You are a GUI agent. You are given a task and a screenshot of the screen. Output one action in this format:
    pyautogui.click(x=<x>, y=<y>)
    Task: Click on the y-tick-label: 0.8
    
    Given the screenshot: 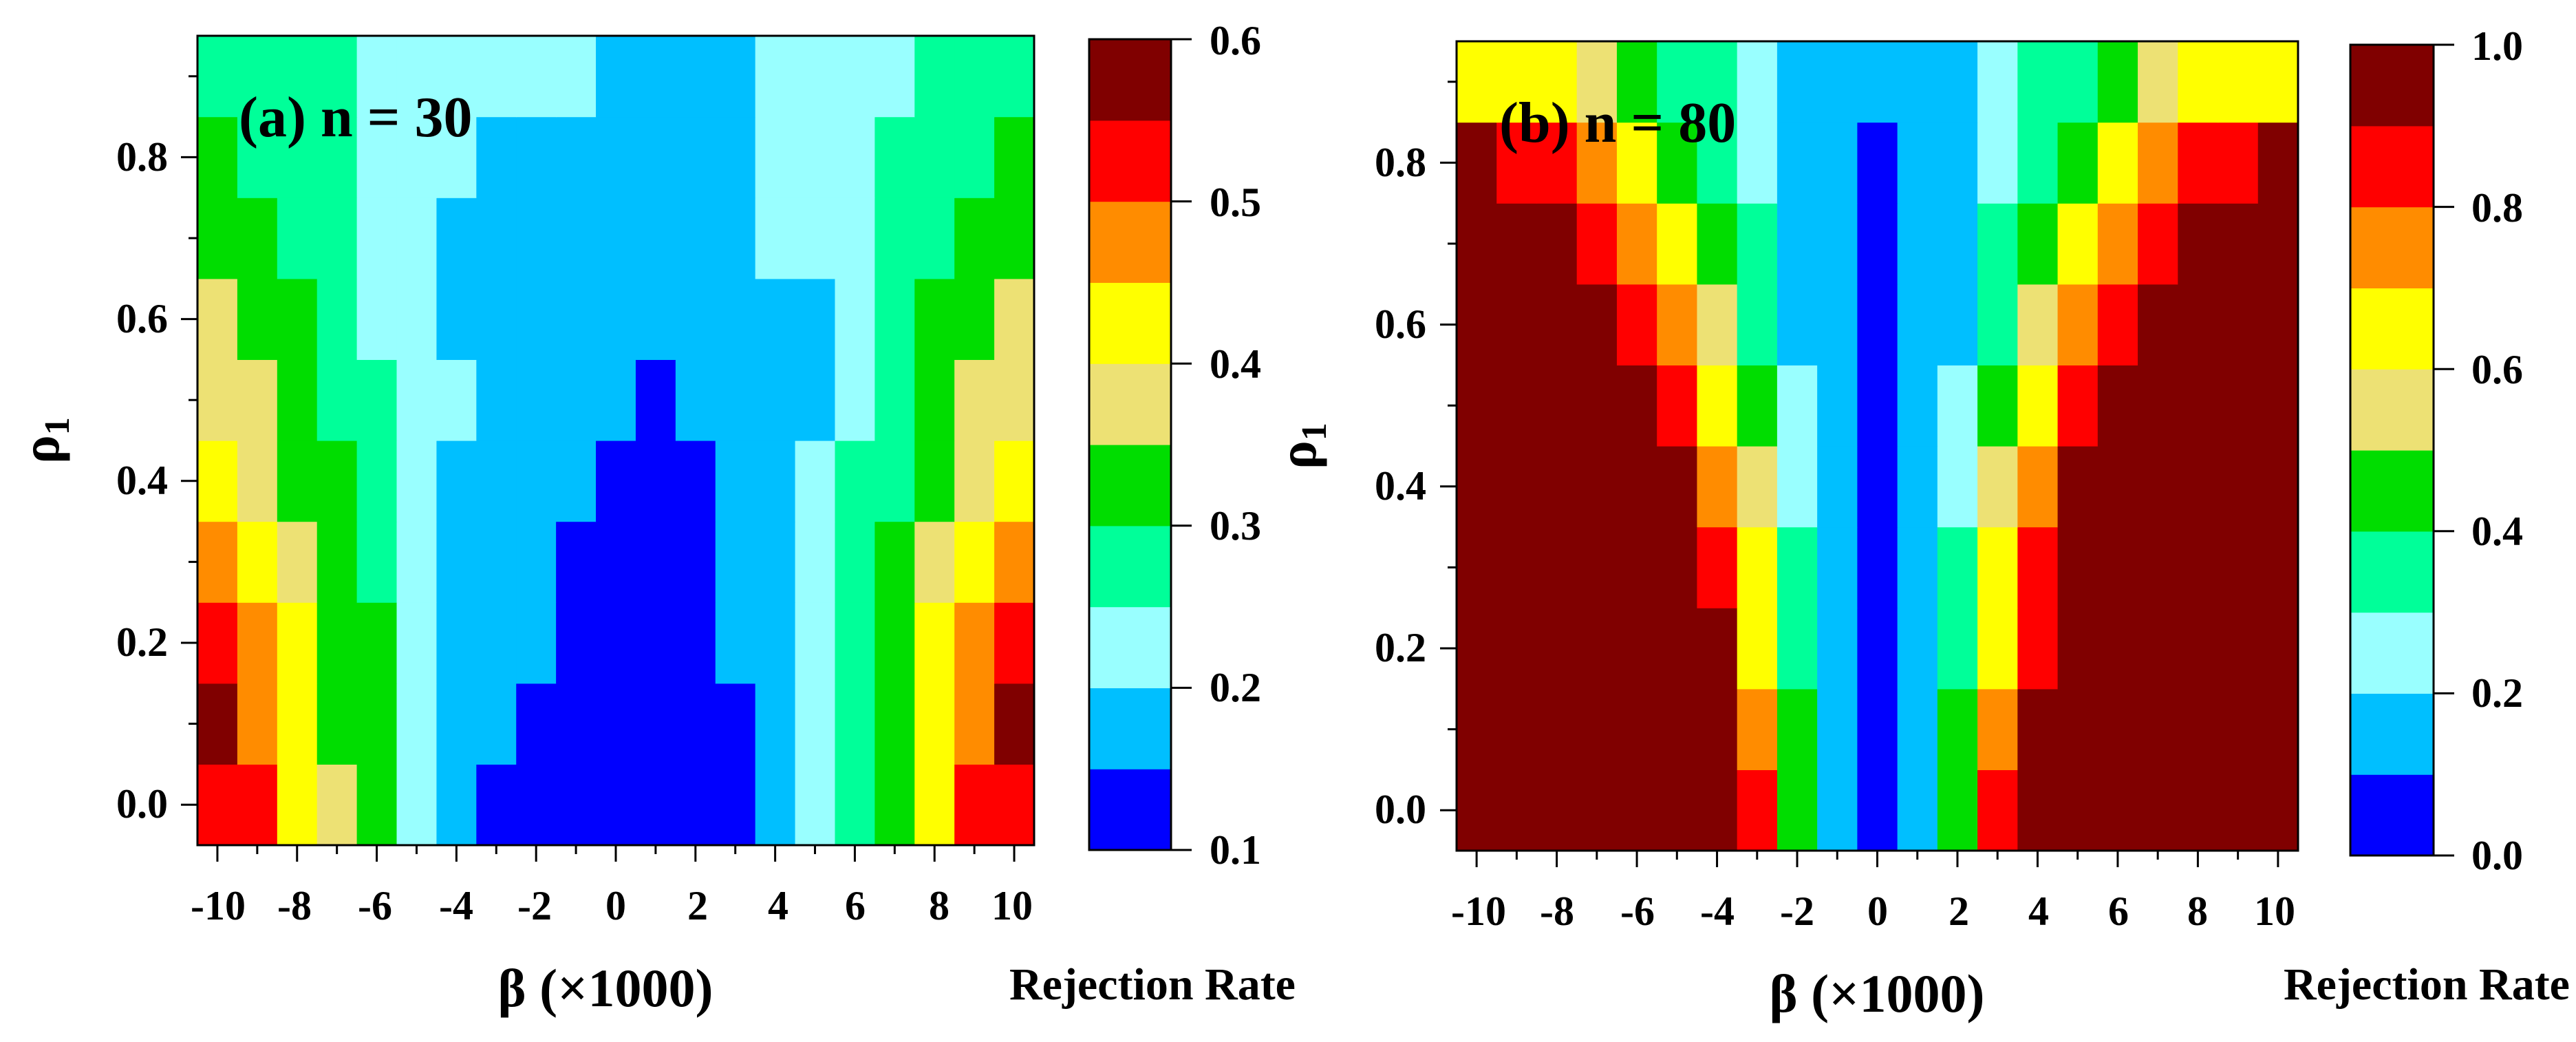 What is the action you would take?
    pyautogui.click(x=142, y=157)
    